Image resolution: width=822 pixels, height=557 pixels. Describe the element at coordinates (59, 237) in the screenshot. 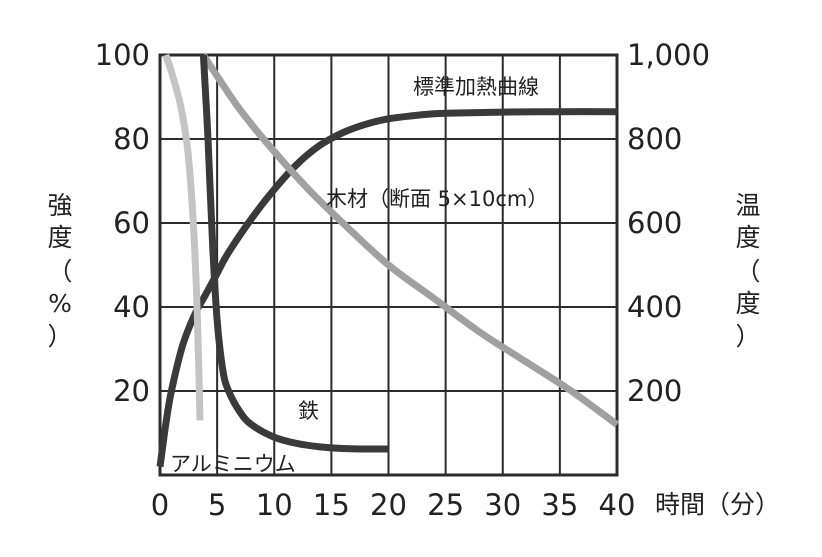

I see `y-left-axis-title-char: 度` at that location.